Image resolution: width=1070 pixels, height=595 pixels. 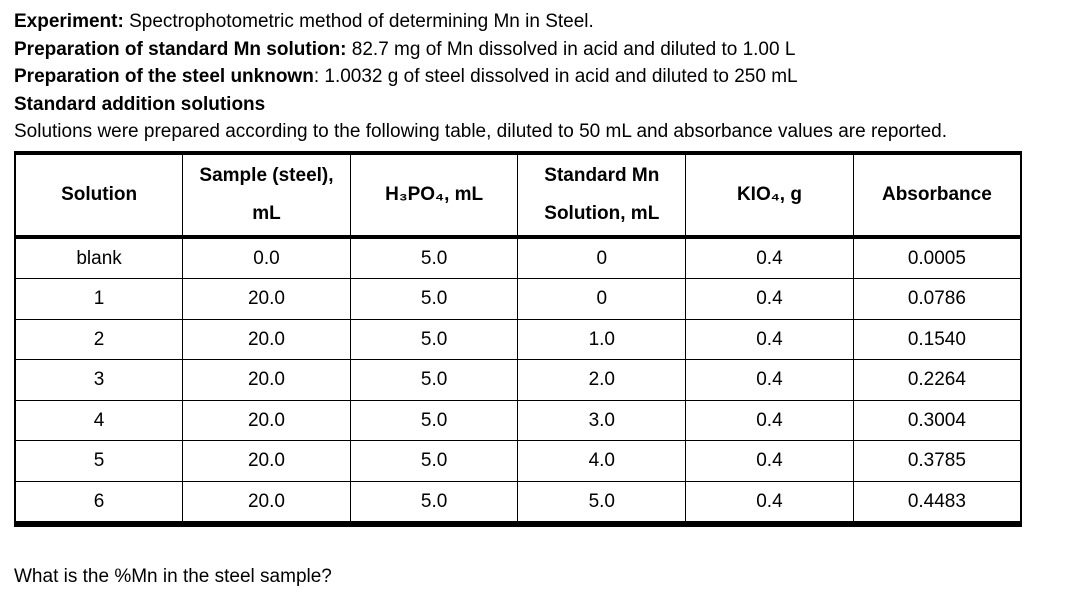 I want to click on header-solution: Solution, so click(x=99, y=195).